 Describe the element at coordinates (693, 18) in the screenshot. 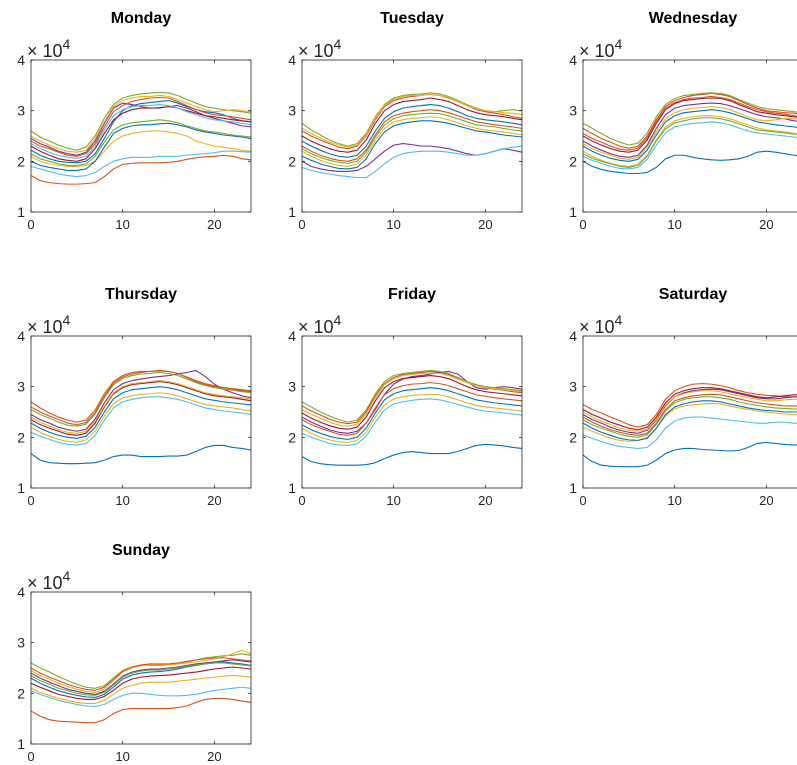

I see `chart-title: Wednesday` at that location.